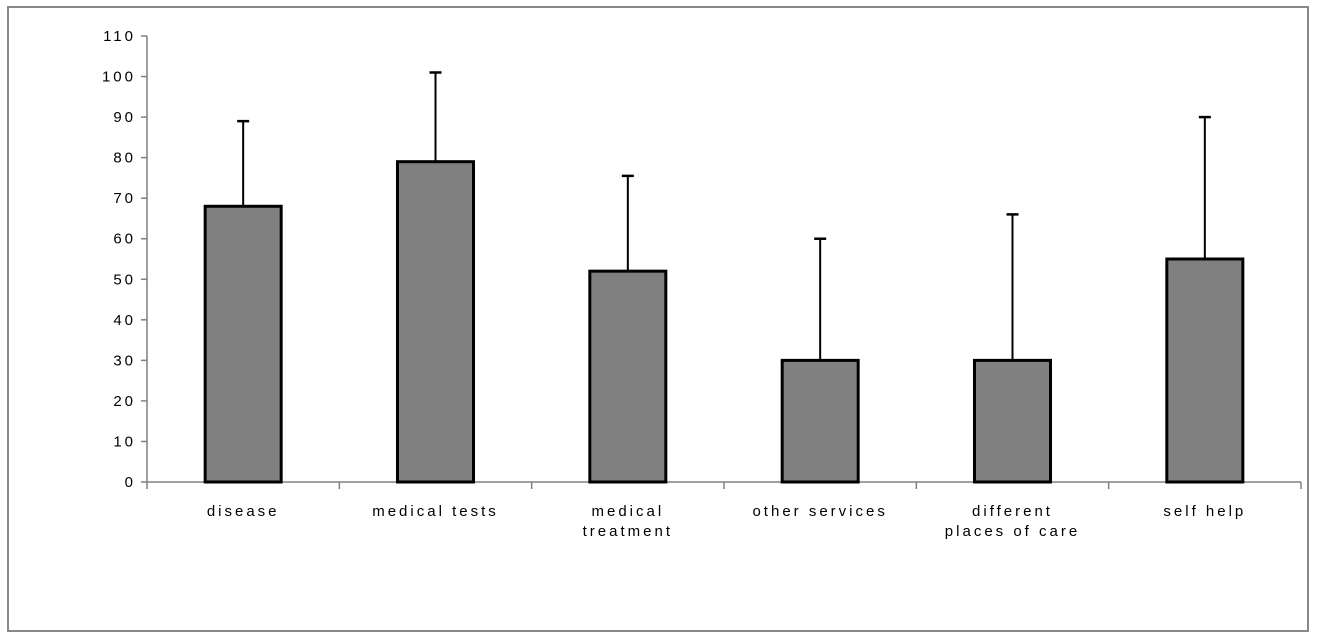  What do you see at coordinates (124, 117) in the screenshot?
I see `y-tick-label: 90` at bounding box center [124, 117].